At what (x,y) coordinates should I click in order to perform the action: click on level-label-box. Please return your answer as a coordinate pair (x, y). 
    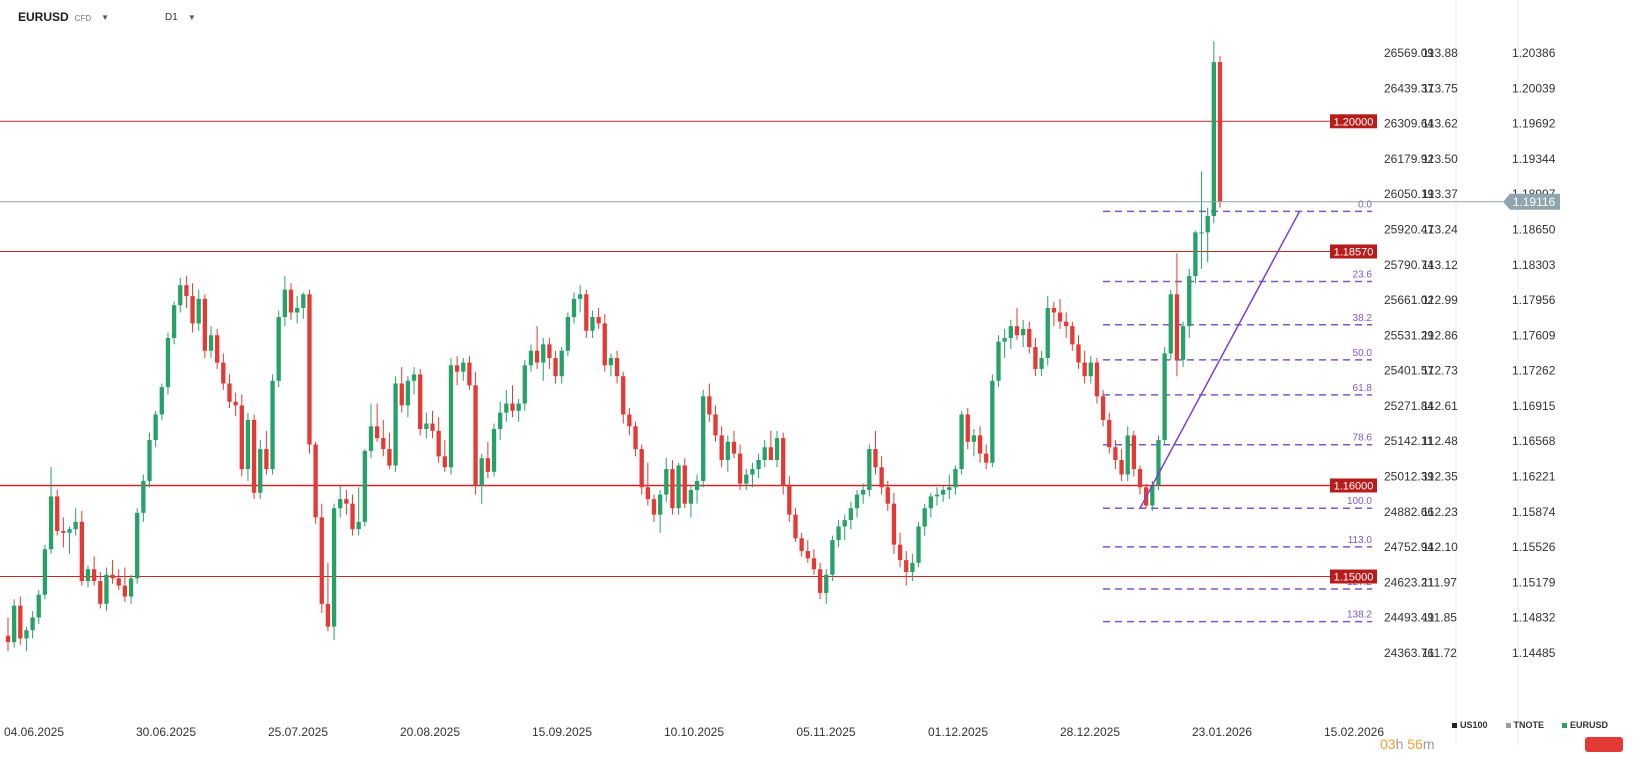
    Looking at the image, I should click on (1353, 121).